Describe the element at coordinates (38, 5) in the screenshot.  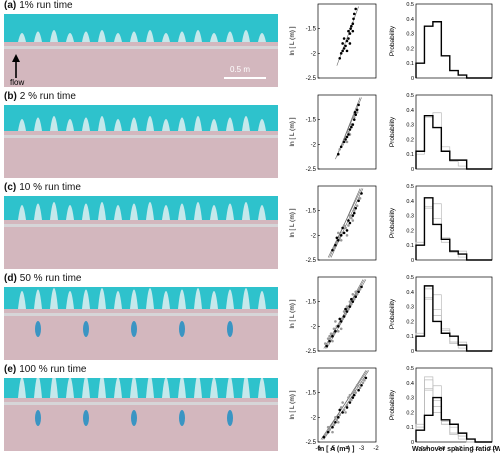
I see `row-label: (a) 1% run time` at that location.